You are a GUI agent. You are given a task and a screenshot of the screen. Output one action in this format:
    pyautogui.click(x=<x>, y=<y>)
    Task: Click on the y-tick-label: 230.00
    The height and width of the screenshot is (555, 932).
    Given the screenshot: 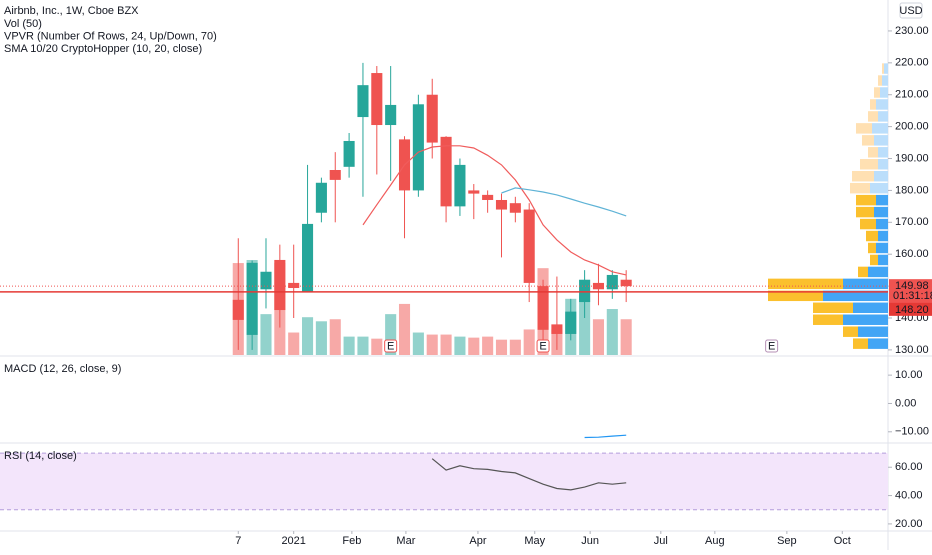 What is the action you would take?
    pyautogui.click(x=912, y=31)
    